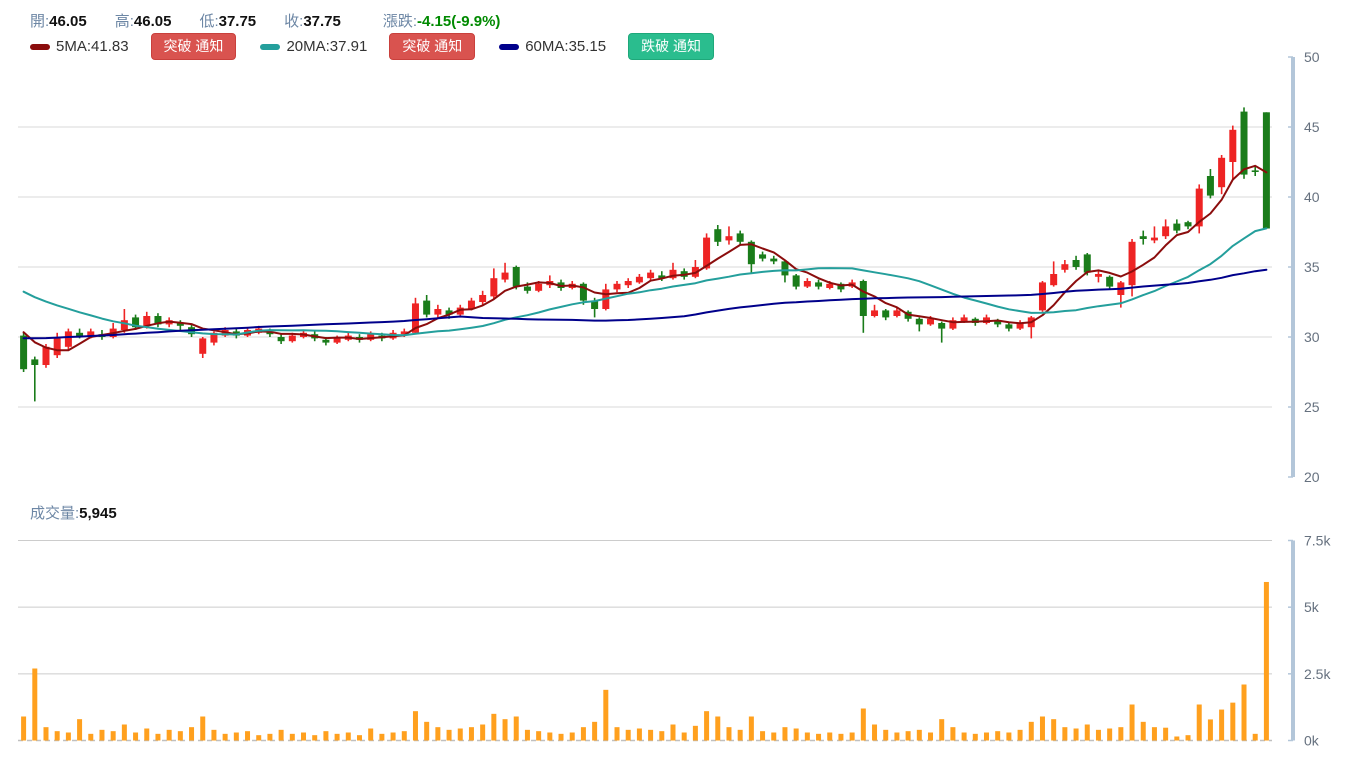  Describe the element at coordinates (327, 46) in the screenshot. I see `ma20-legend-label: 20MA:37.91` at that location.